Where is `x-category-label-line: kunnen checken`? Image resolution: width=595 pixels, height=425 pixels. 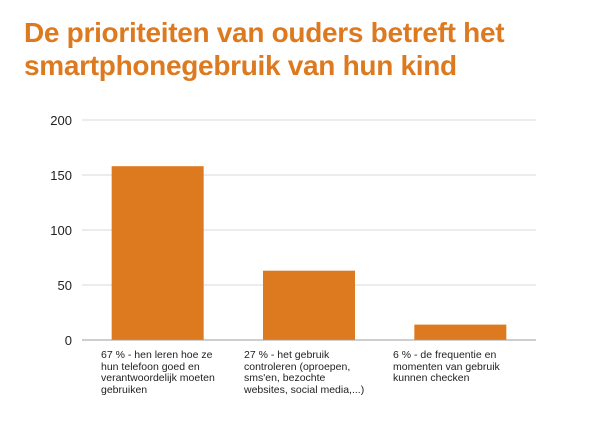 x-category-label-line: kunnen checken is located at coordinates (431, 378).